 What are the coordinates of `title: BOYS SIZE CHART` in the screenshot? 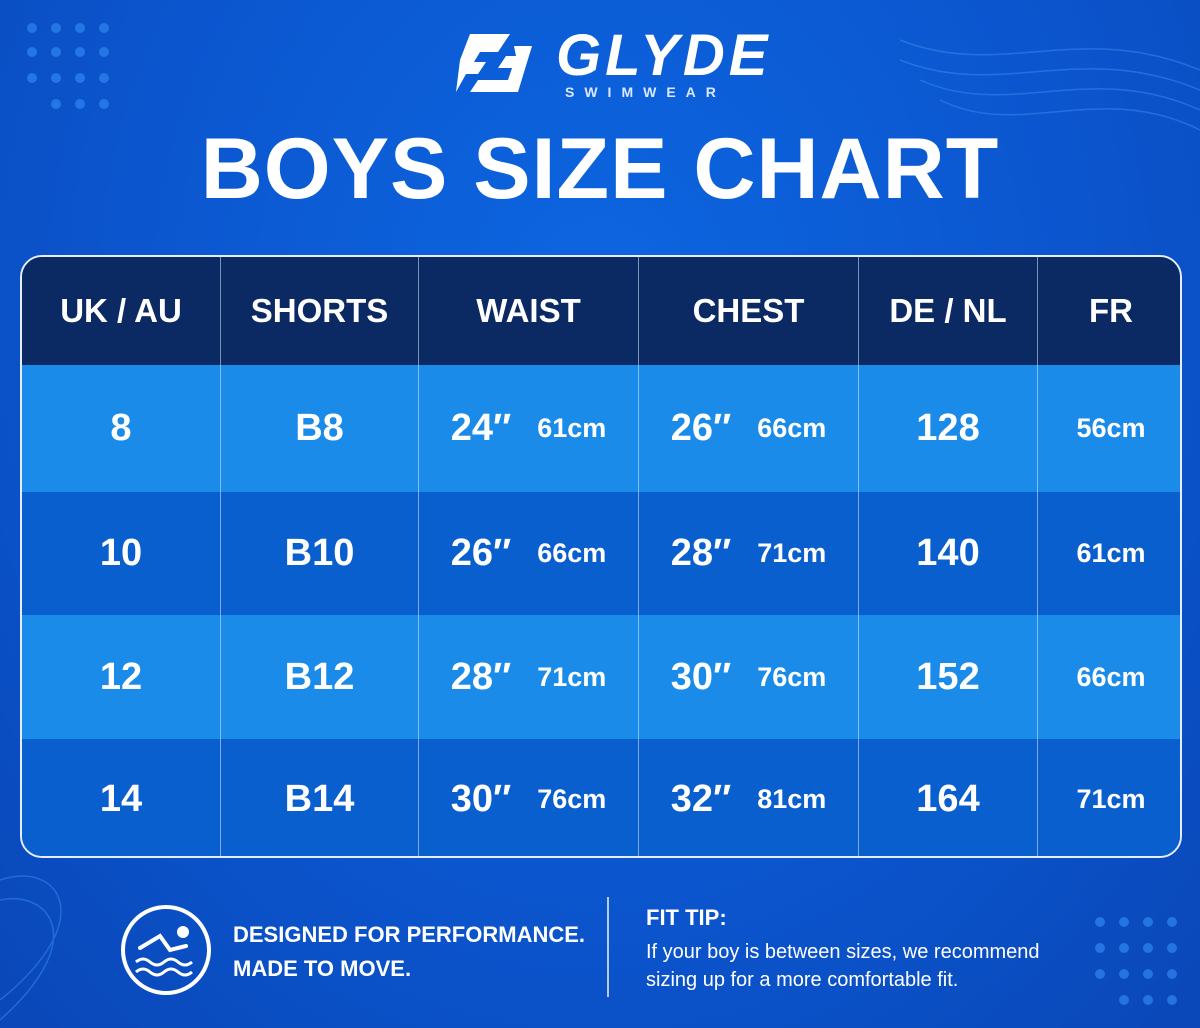 It's located at (600, 169).